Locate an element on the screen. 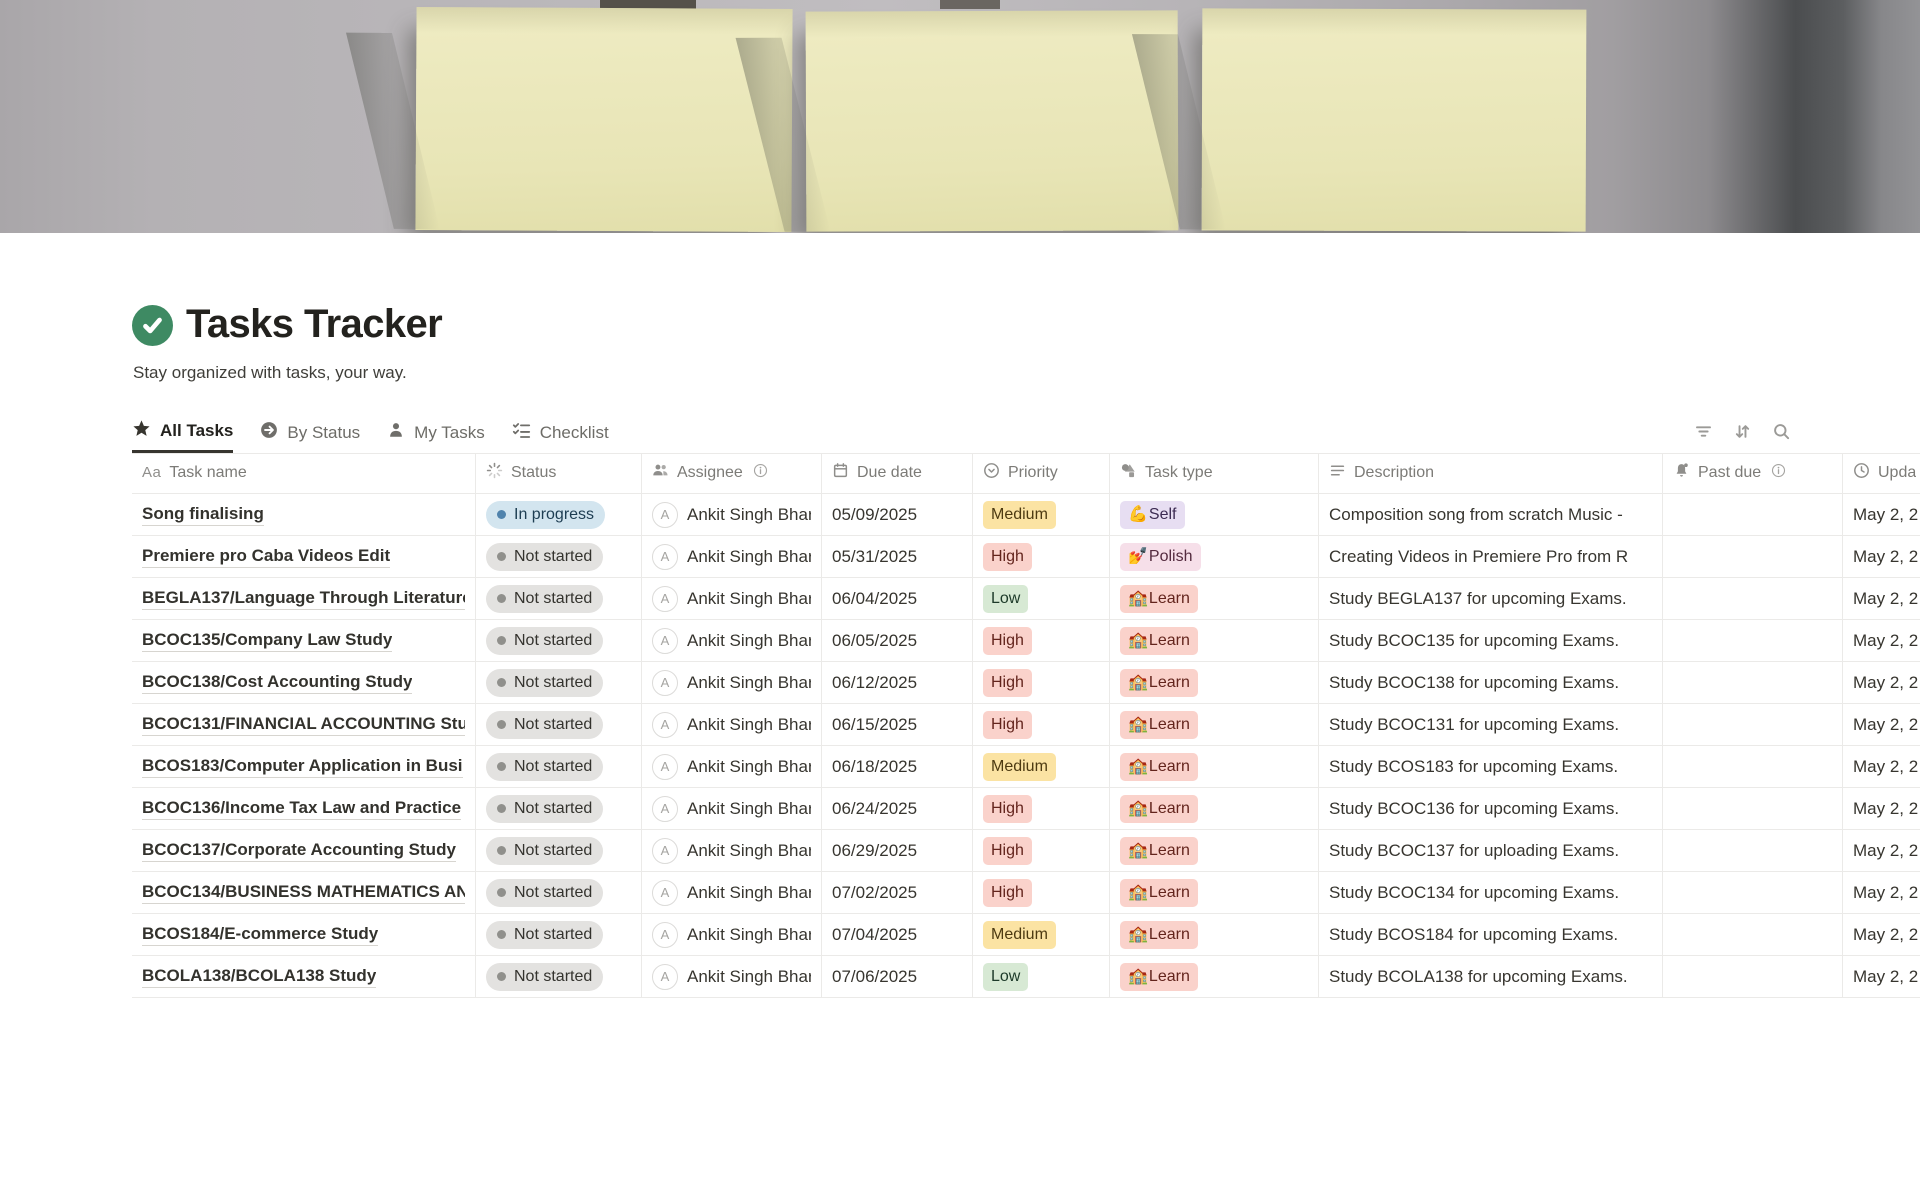 This screenshot has width=1920, height=1199. task-name-cell: BCOC134/BUSINESS MATHEMATICS AN is located at coordinates (304, 893).